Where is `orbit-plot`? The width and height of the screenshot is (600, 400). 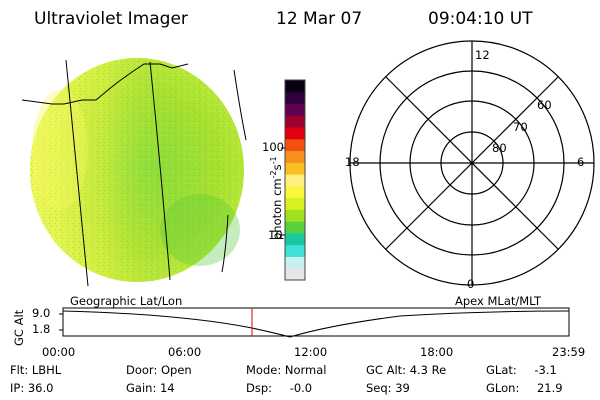 orbit-plot is located at coordinates (314, 322).